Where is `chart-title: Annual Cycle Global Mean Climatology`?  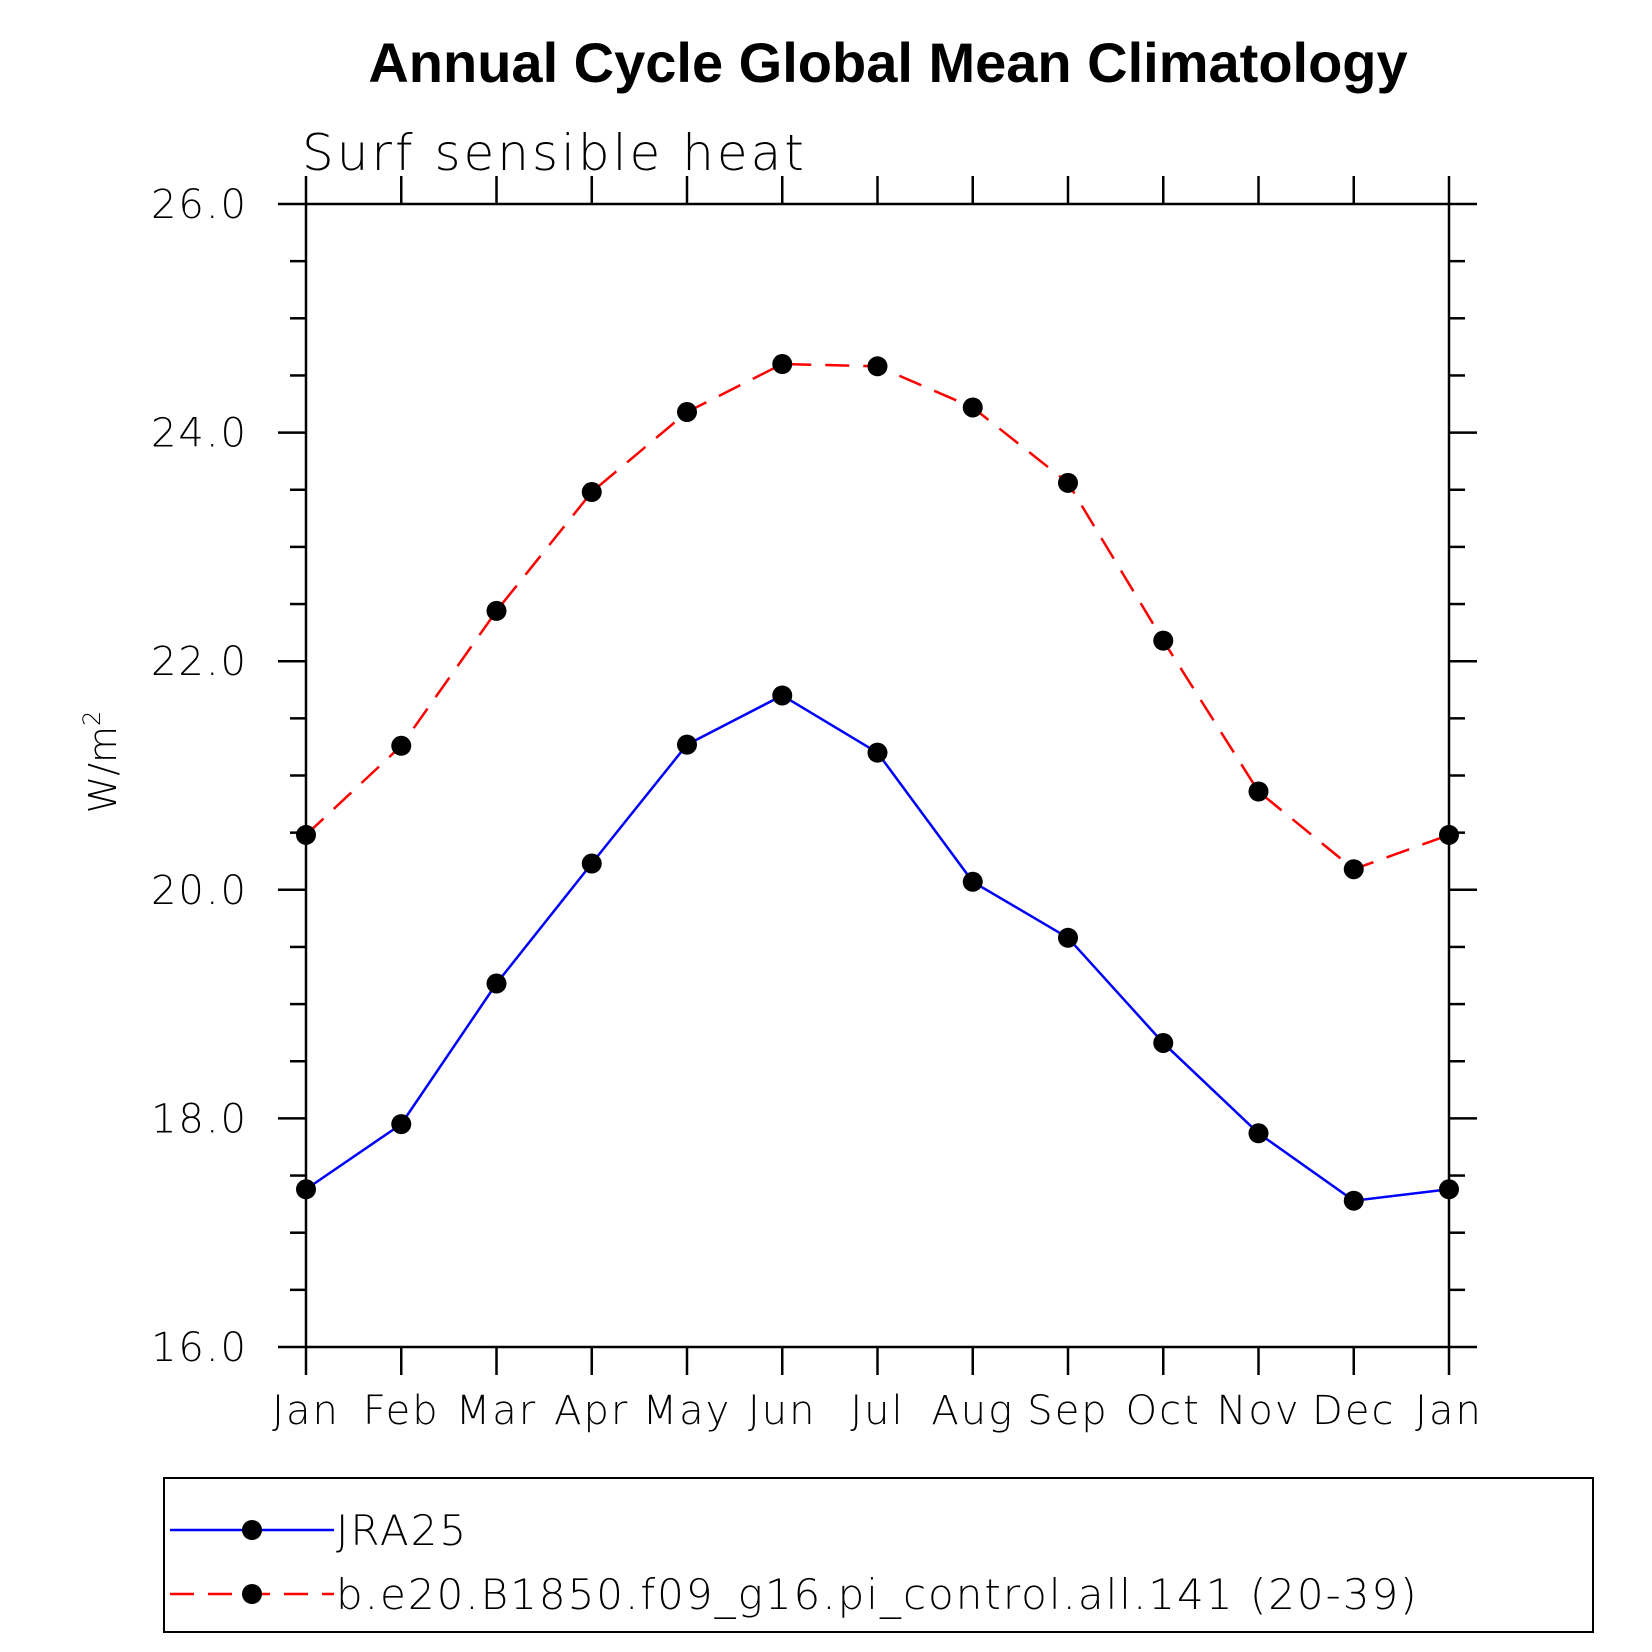
chart-title: Annual Cycle Global Mean Climatology is located at coordinates (887, 62).